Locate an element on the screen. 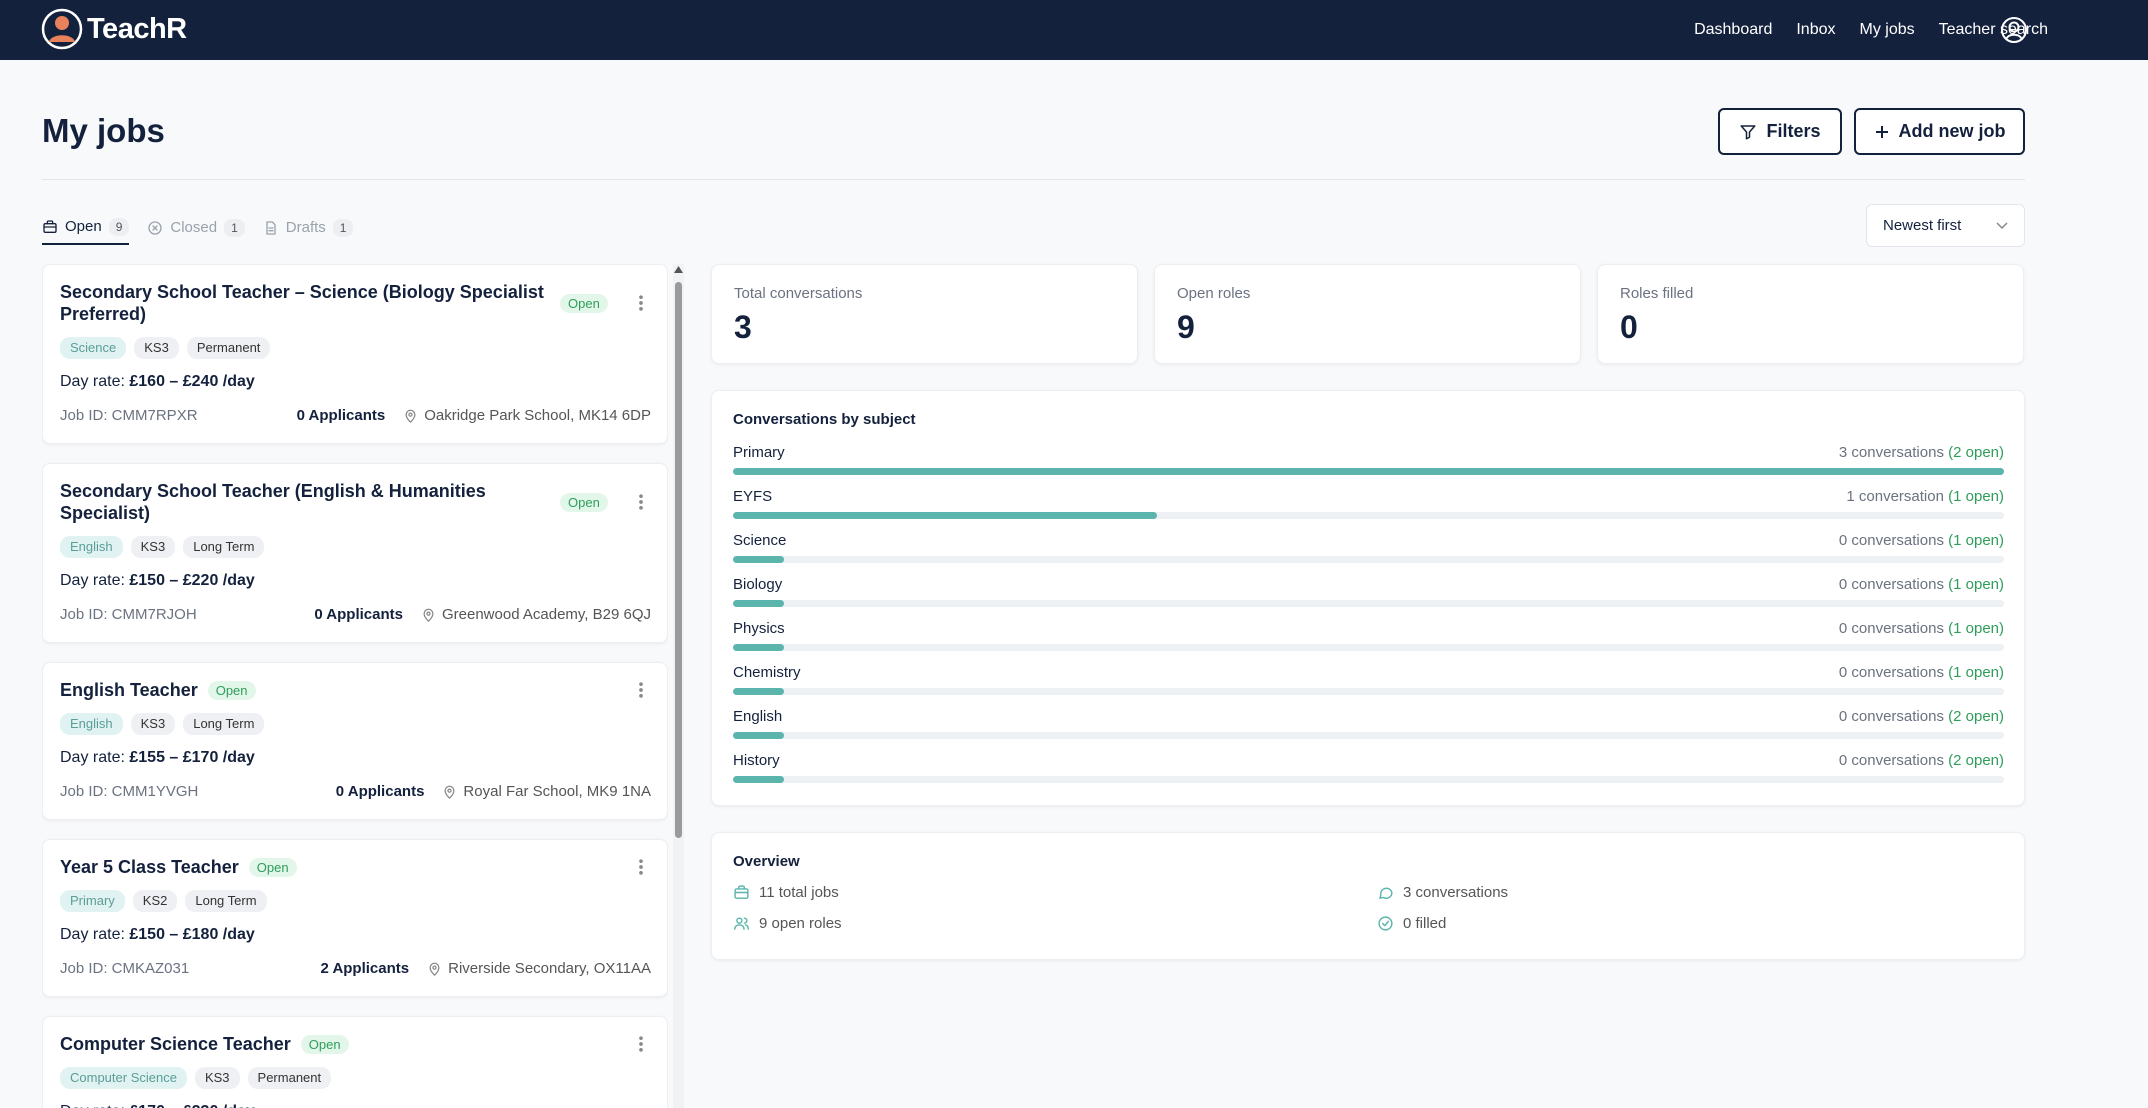 The height and width of the screenshot is (1108, 2148). tab: Open 9 is located at coordinates (86, 227).